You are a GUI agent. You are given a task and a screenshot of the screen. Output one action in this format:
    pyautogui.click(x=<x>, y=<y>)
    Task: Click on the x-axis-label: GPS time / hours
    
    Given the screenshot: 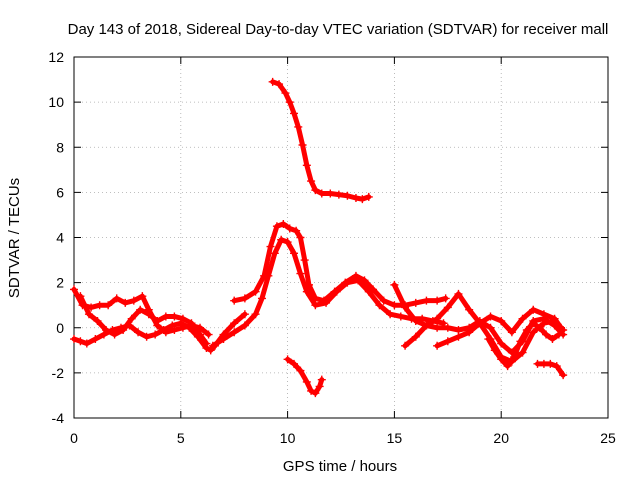 What is the action you would take?
    pyautogui.click(x=340, y=466)
    